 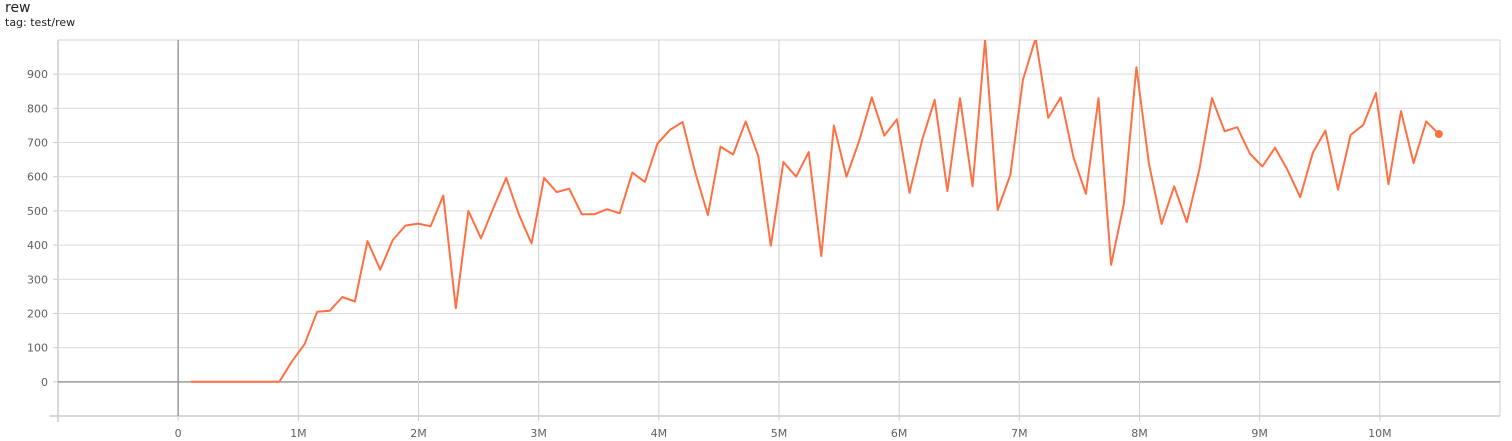 I want to click on y-tick-label: 200, so click(x=37, y=313).